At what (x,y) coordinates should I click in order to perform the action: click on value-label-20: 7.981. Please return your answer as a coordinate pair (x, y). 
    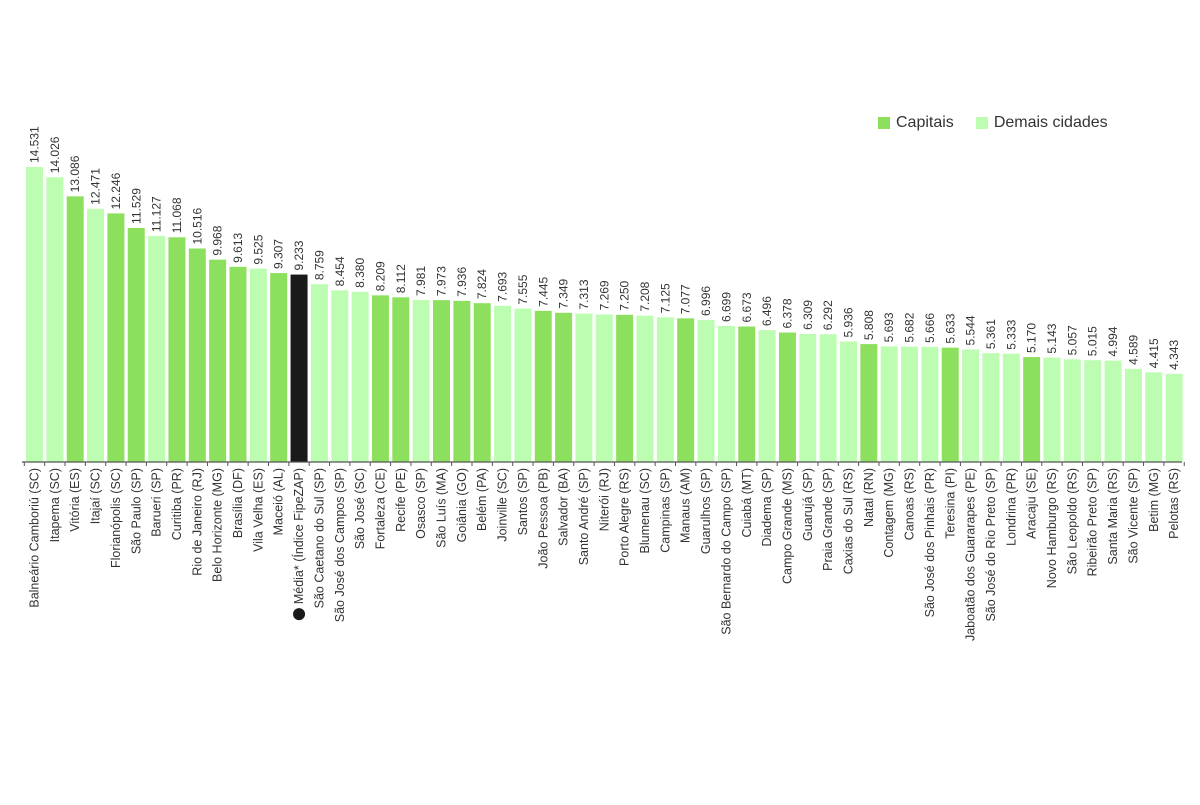
    Looking at the image, I should click on (421, 281).